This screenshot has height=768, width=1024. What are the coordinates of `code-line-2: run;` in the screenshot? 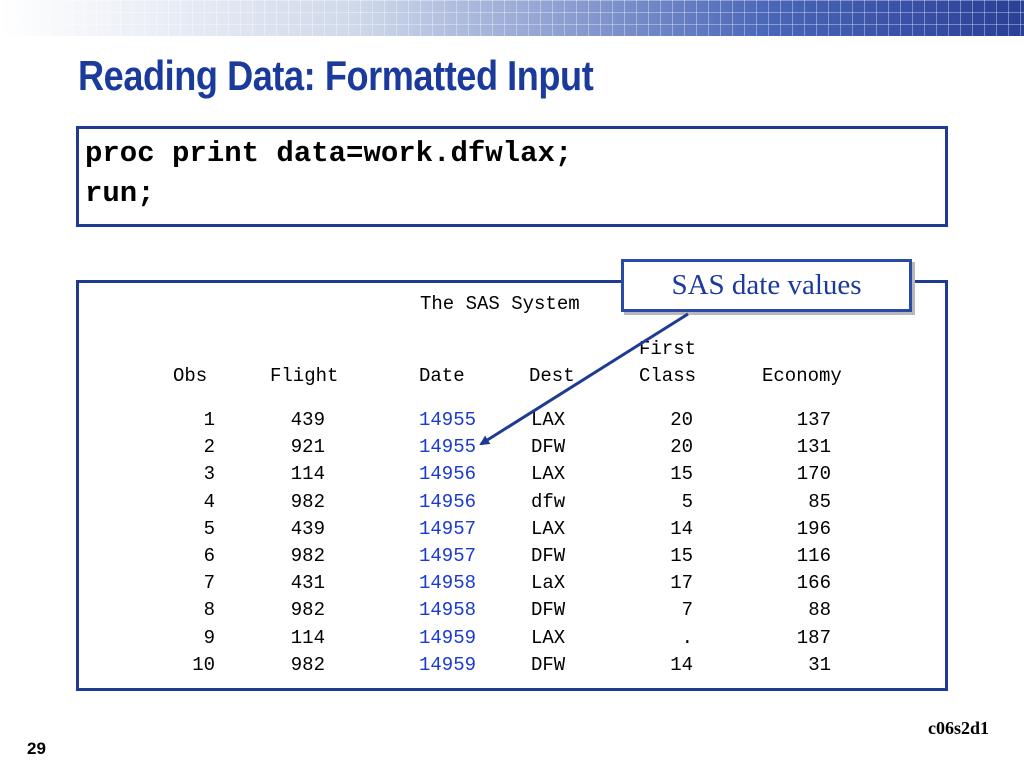 It's located at (120, 193).